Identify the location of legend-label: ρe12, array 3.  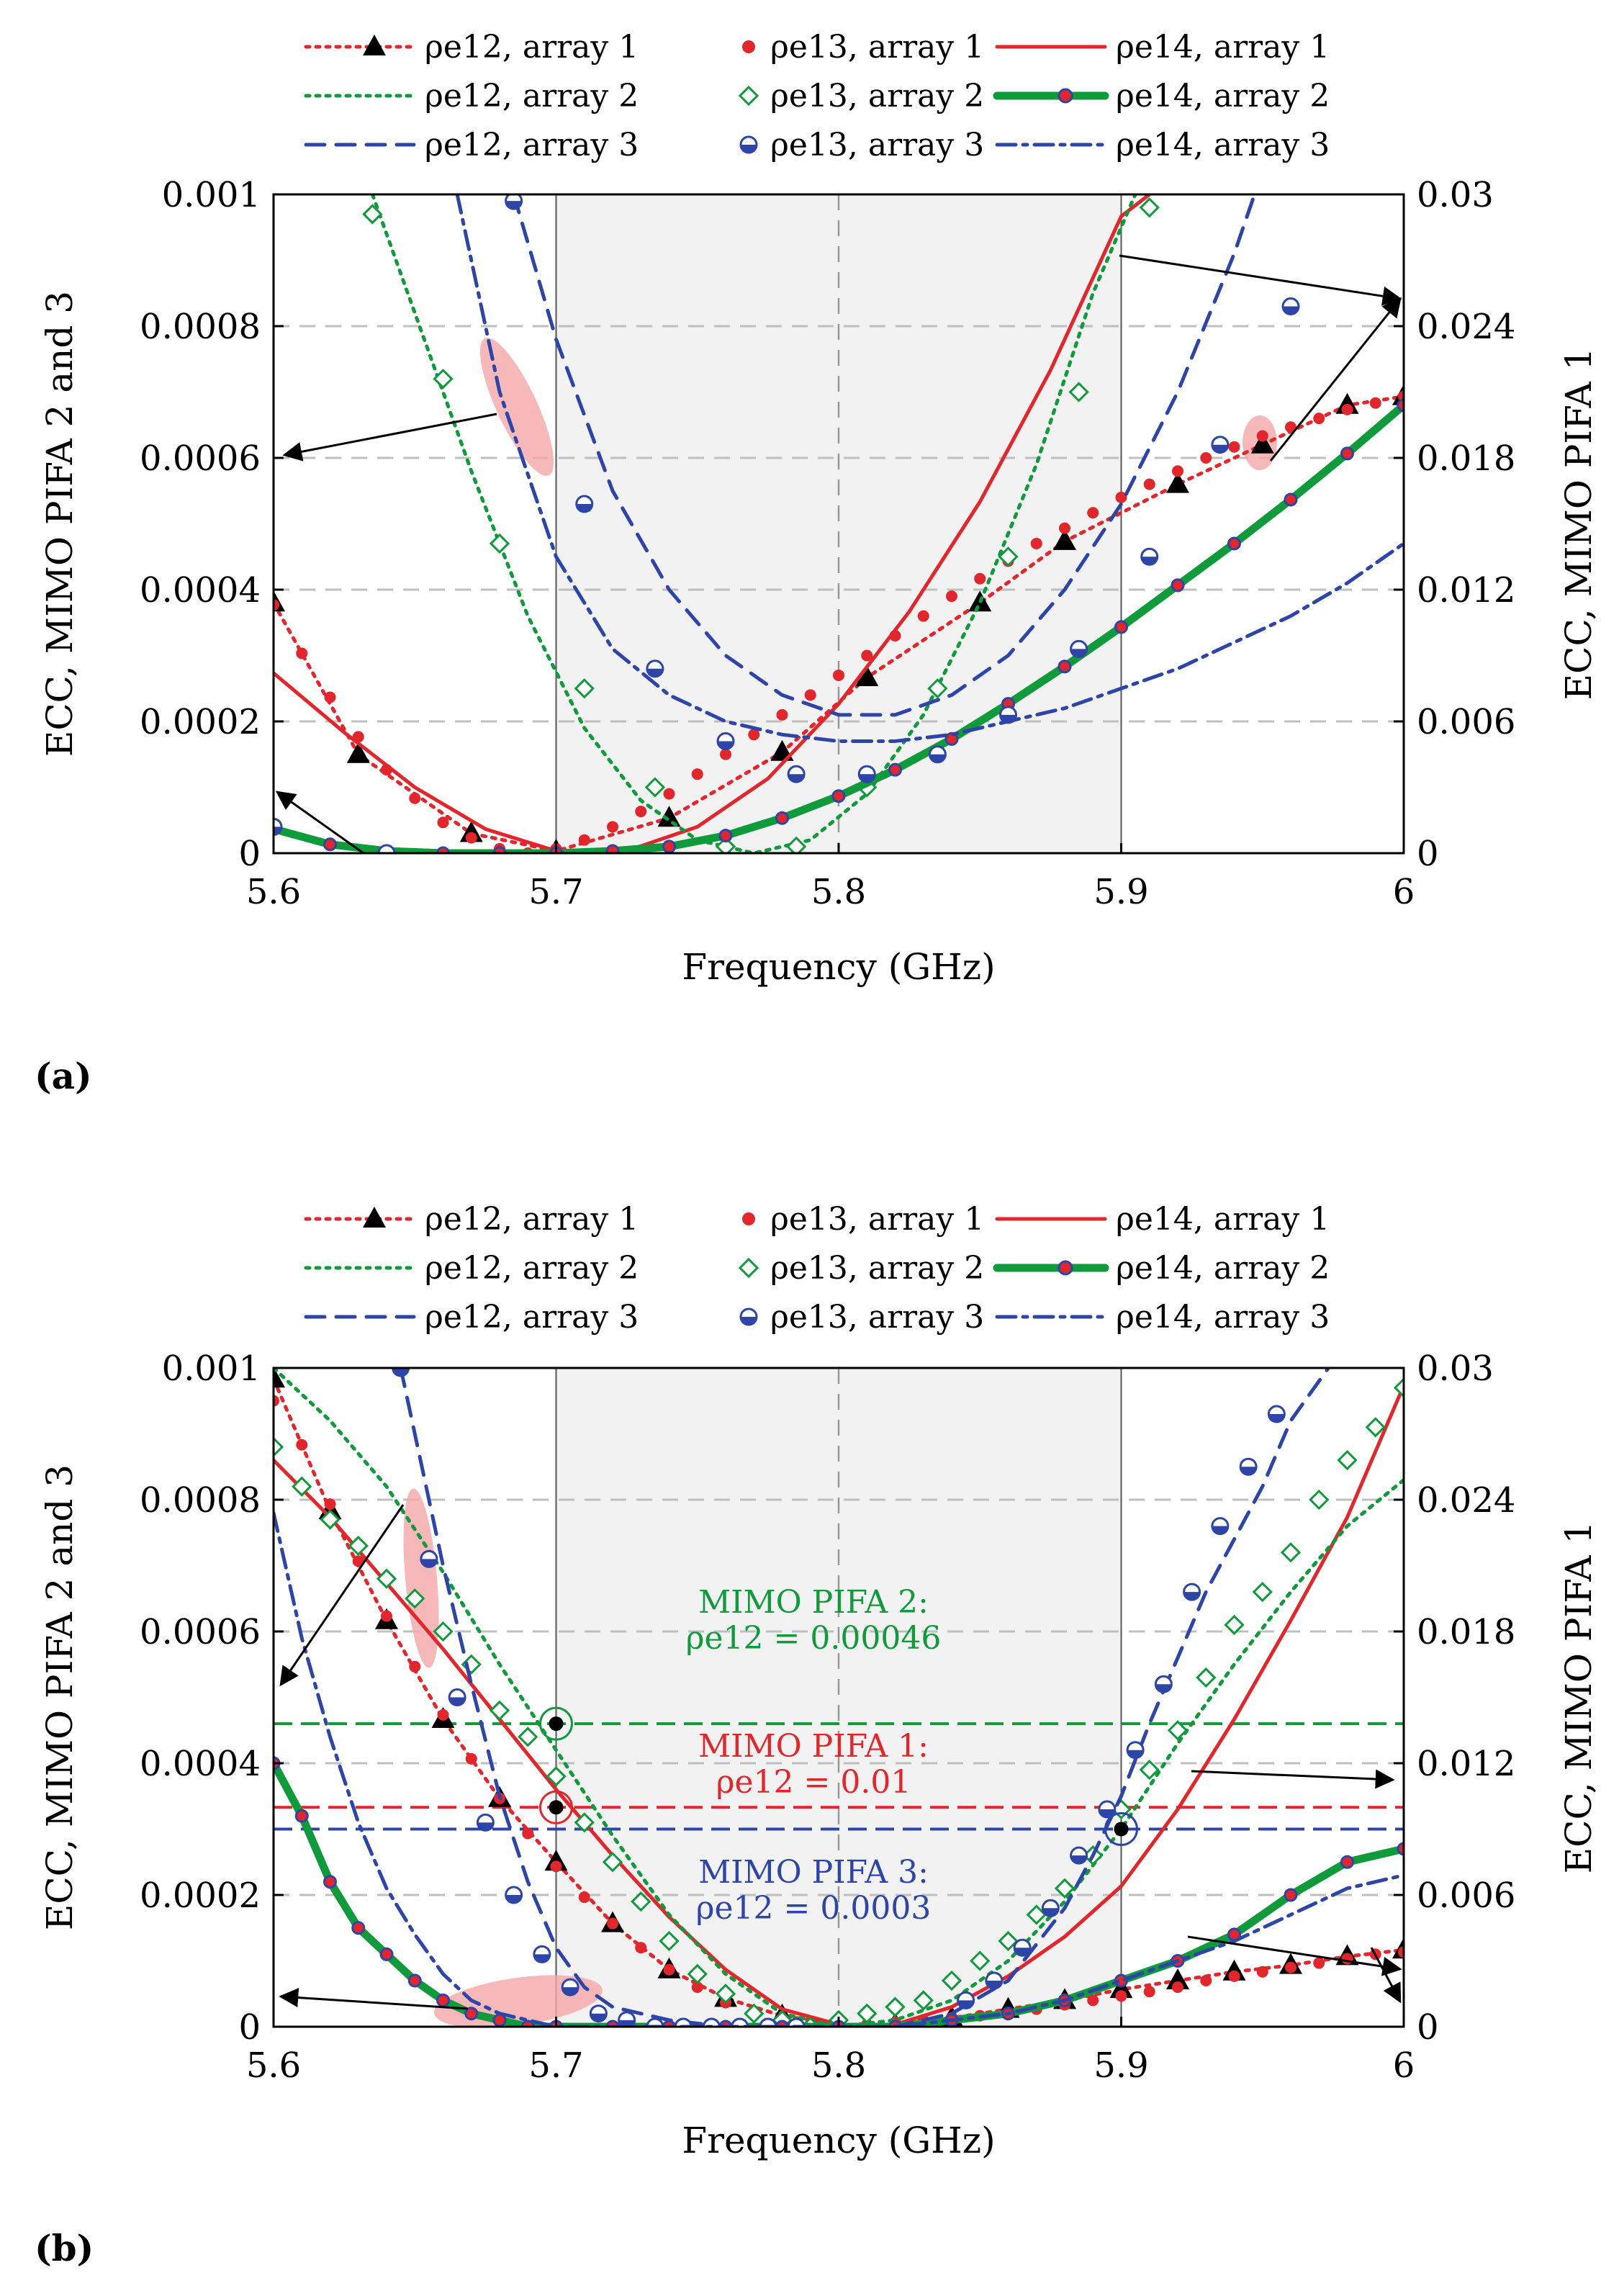
(532, 1318).